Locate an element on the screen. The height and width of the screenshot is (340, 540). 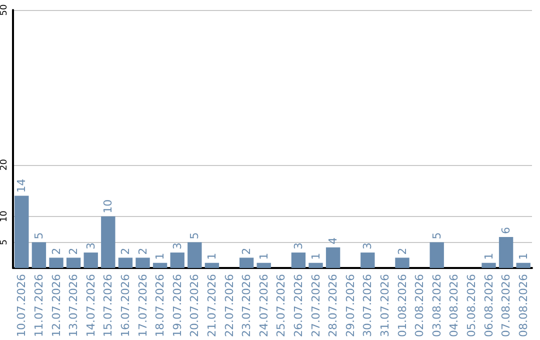
x-tick-label: 20.07.2026 is located at coordinates (195, 306).